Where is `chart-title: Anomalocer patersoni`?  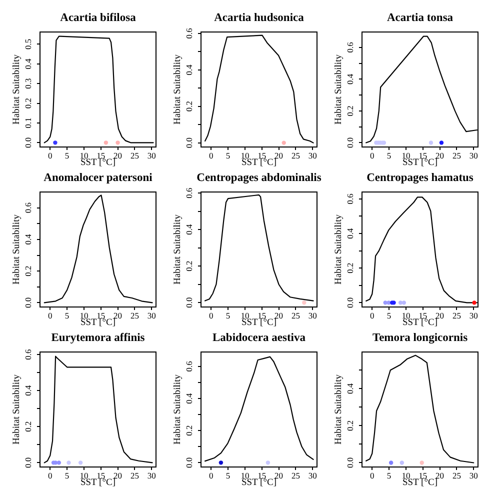
chart-title: Anomalocer patersoni is located at coordinates (98, 178).